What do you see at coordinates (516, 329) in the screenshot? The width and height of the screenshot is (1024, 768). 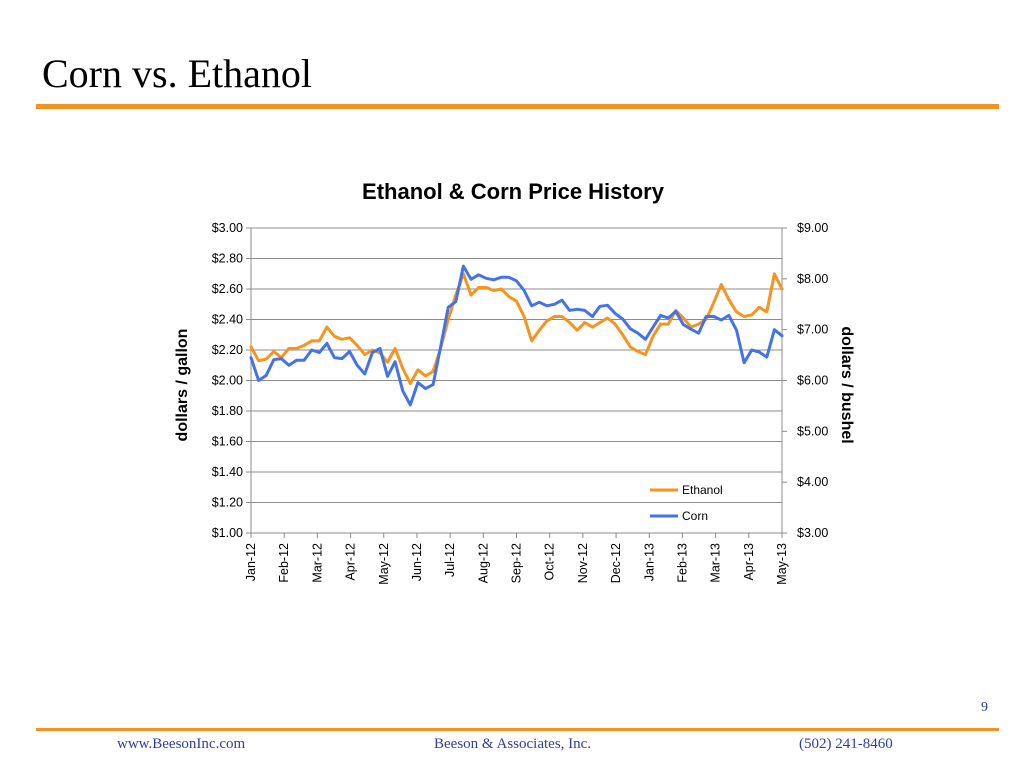 I see `series-line-ethanol` at bounding box center [516, 329].